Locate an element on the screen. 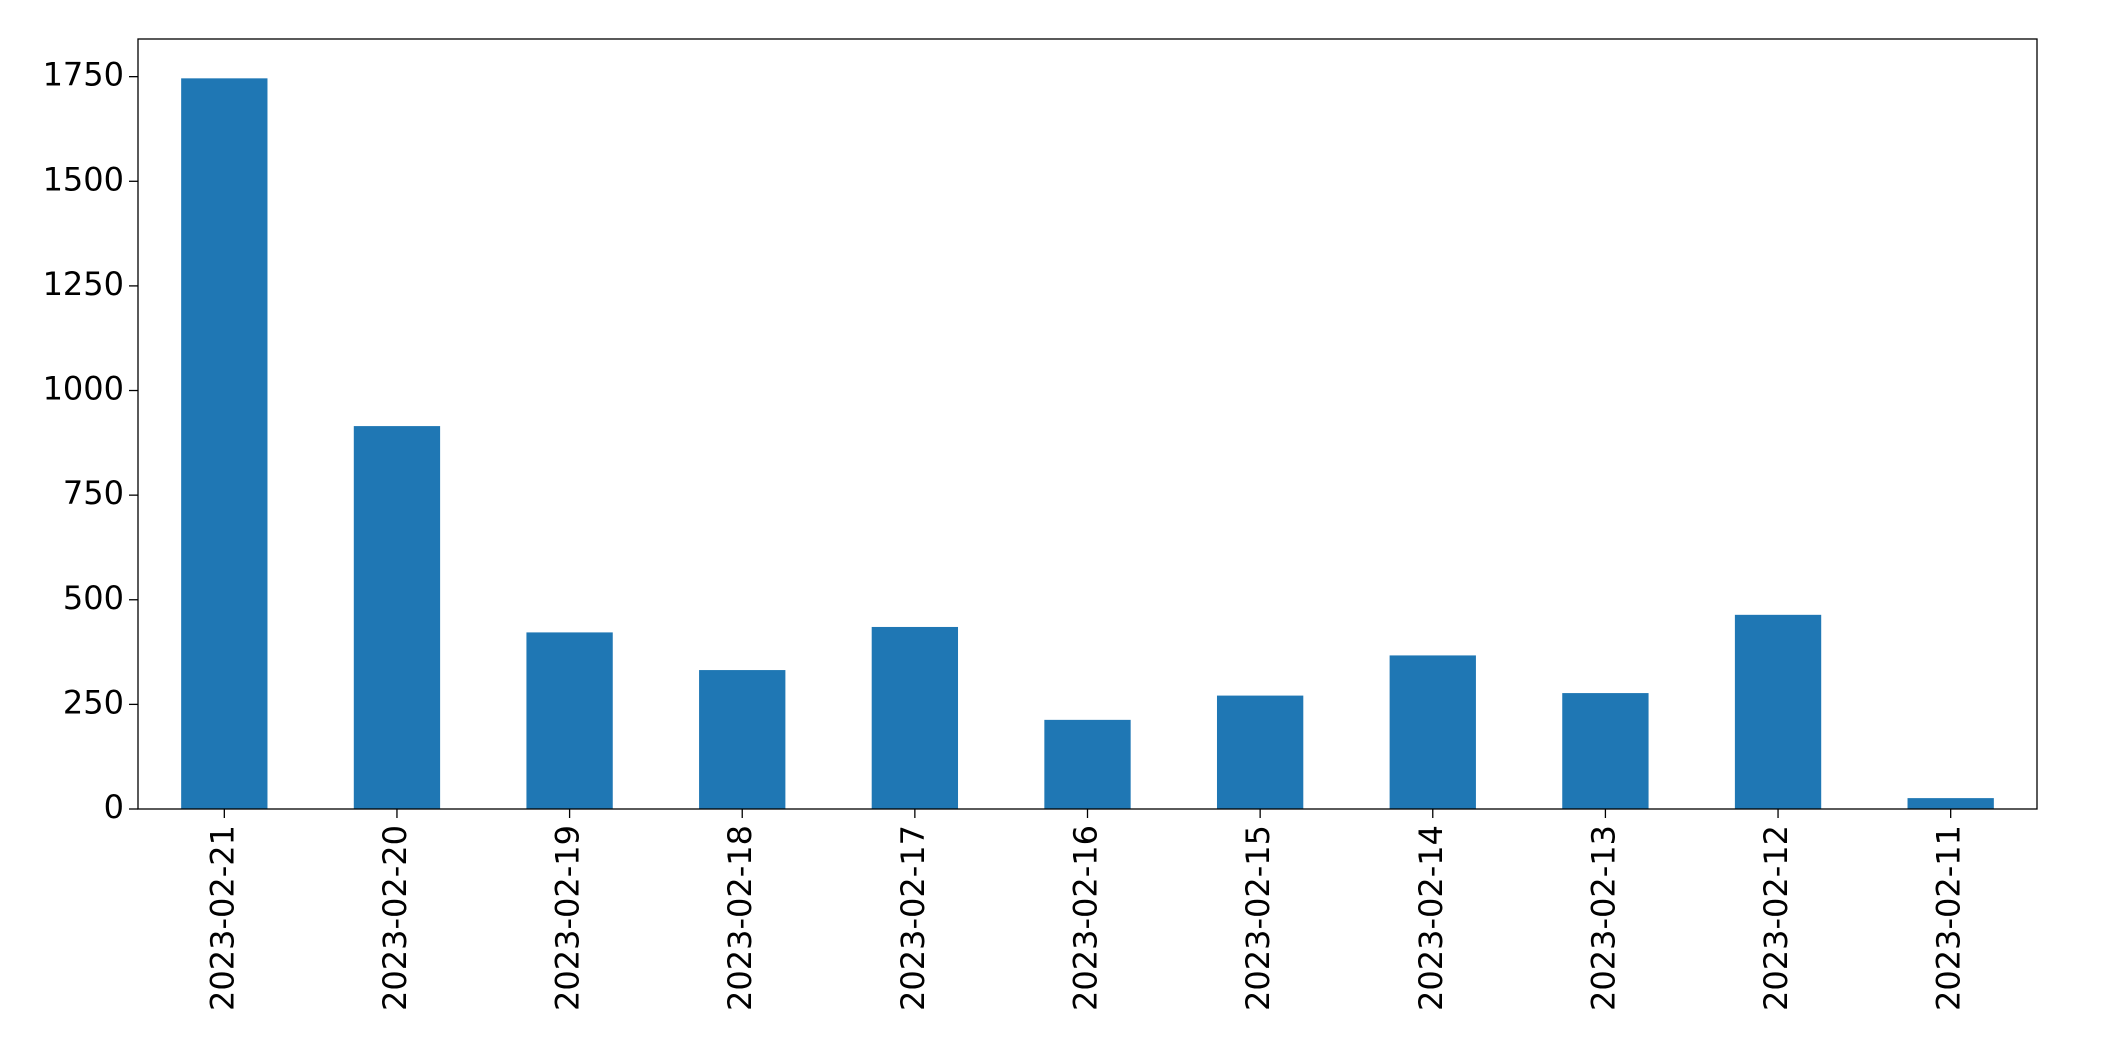 The width and height of the screenshot is (2115, 1061). y-tick-label: 1250 is located at coordinates (83, 284).